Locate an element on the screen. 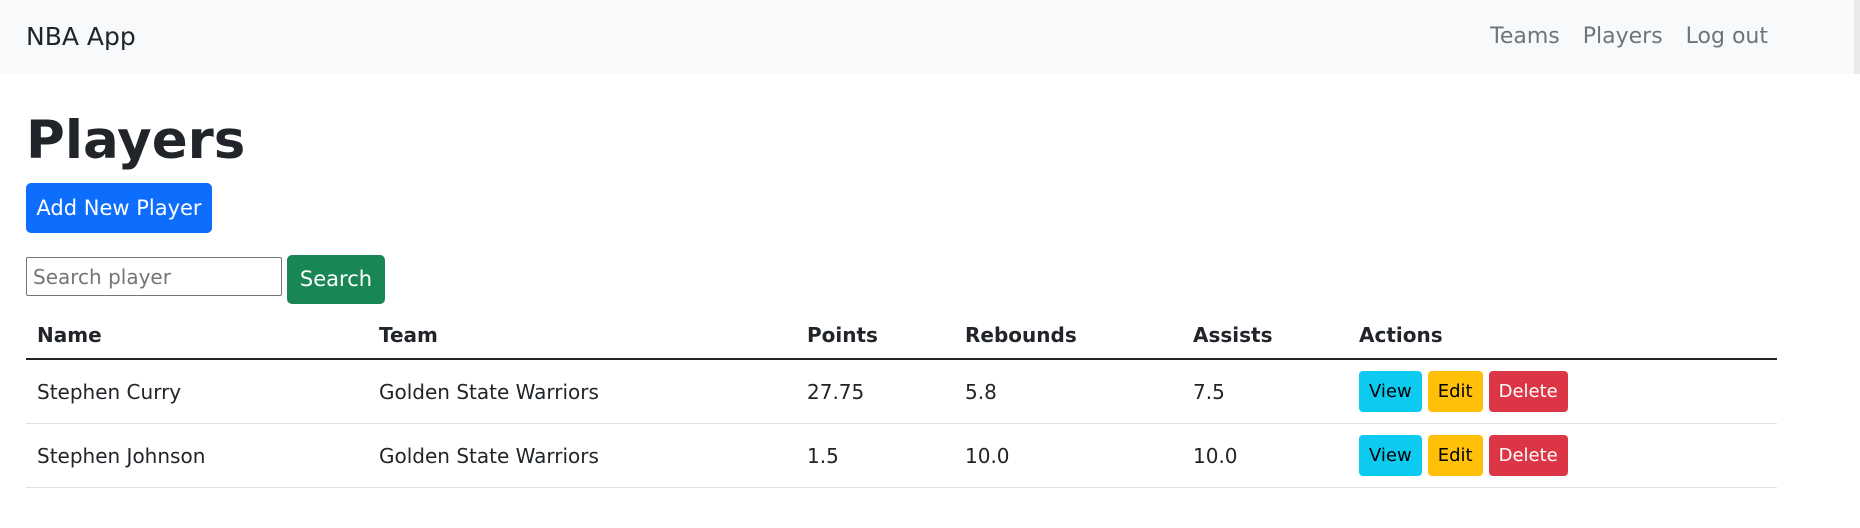 This screenshot has width=1860, height=528. header-points: Points is located at coordinates (875, 336).